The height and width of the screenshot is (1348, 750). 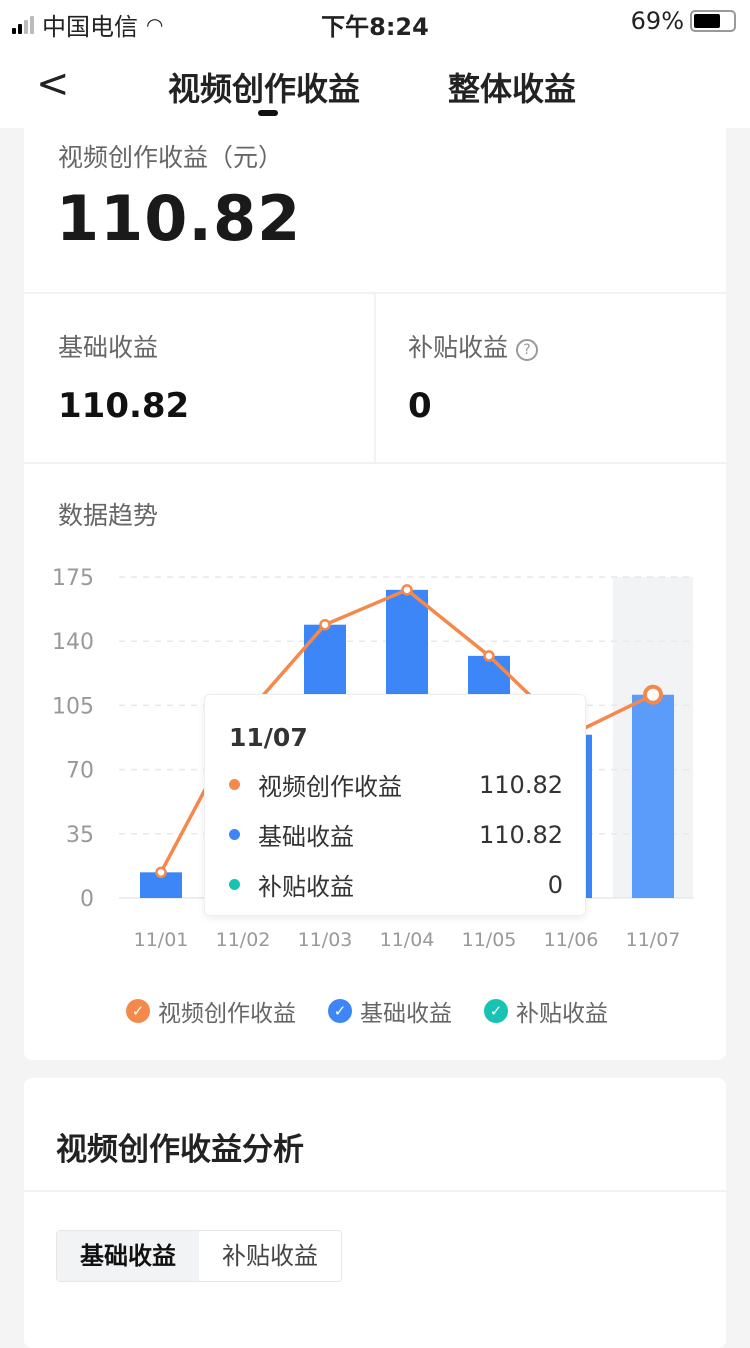 What do you see at coordinates (23, 24) in the screenshot?
I see `signal-icon` at bounding box center [23, 24].